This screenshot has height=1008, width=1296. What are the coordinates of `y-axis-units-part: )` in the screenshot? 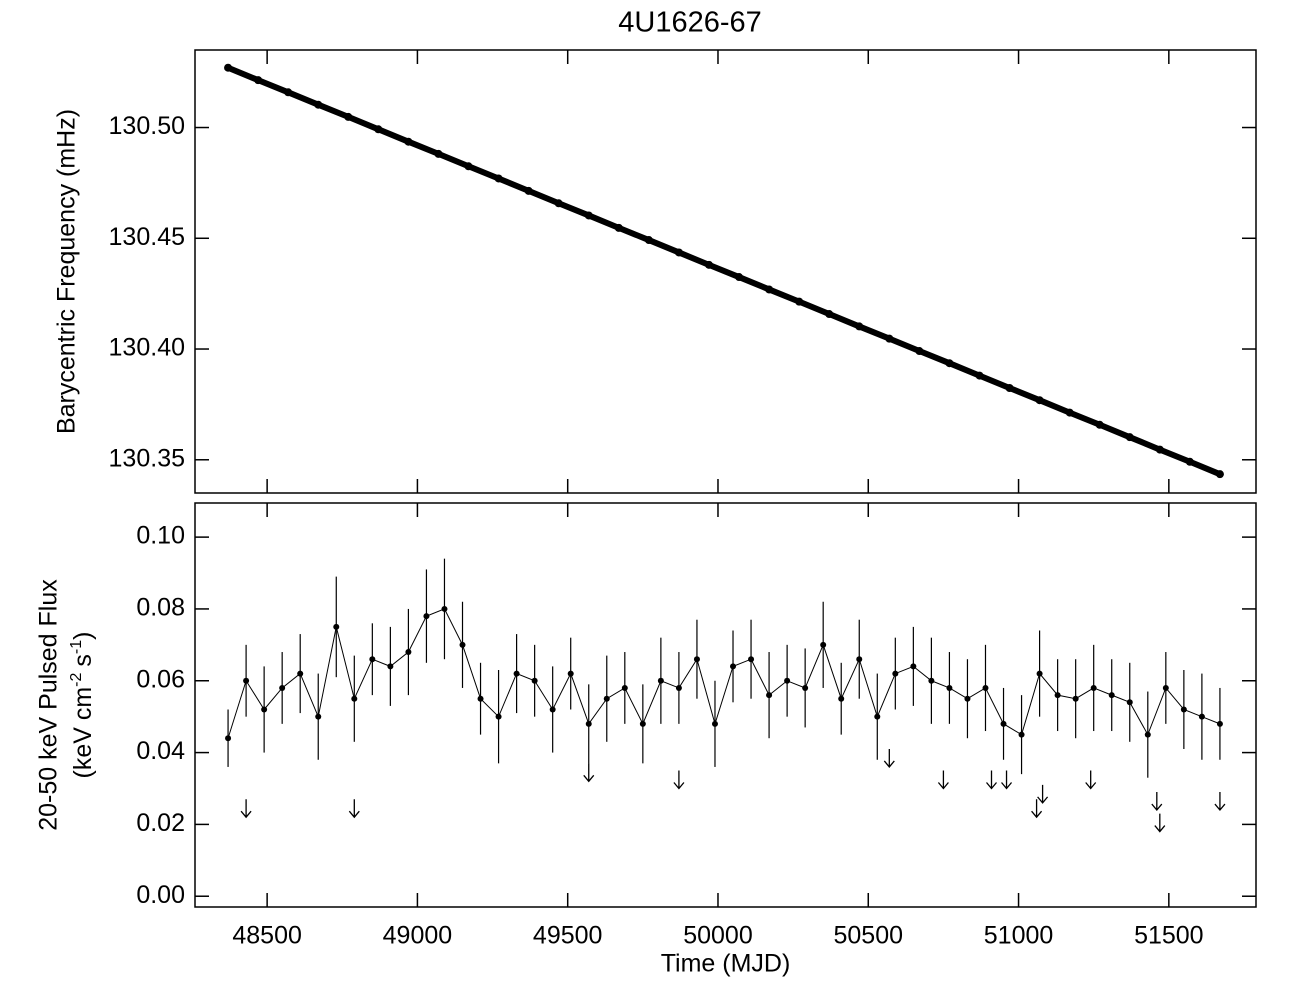 It's located at (83, 636).